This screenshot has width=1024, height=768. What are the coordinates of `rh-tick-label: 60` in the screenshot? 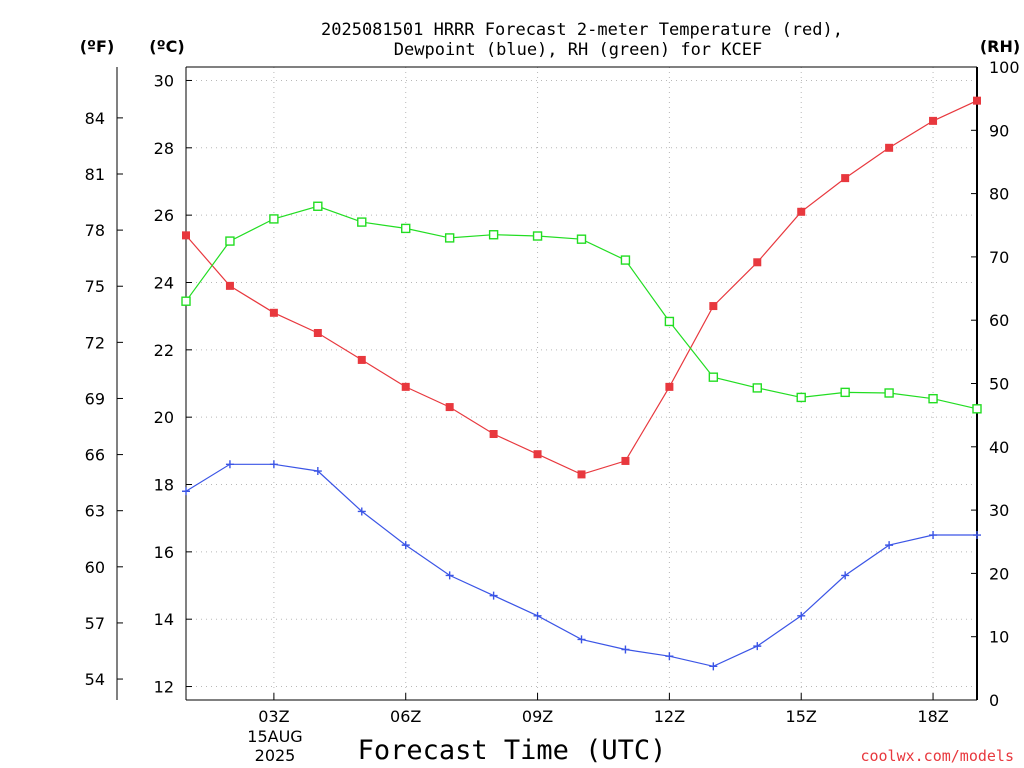 It's located at (999, 320).